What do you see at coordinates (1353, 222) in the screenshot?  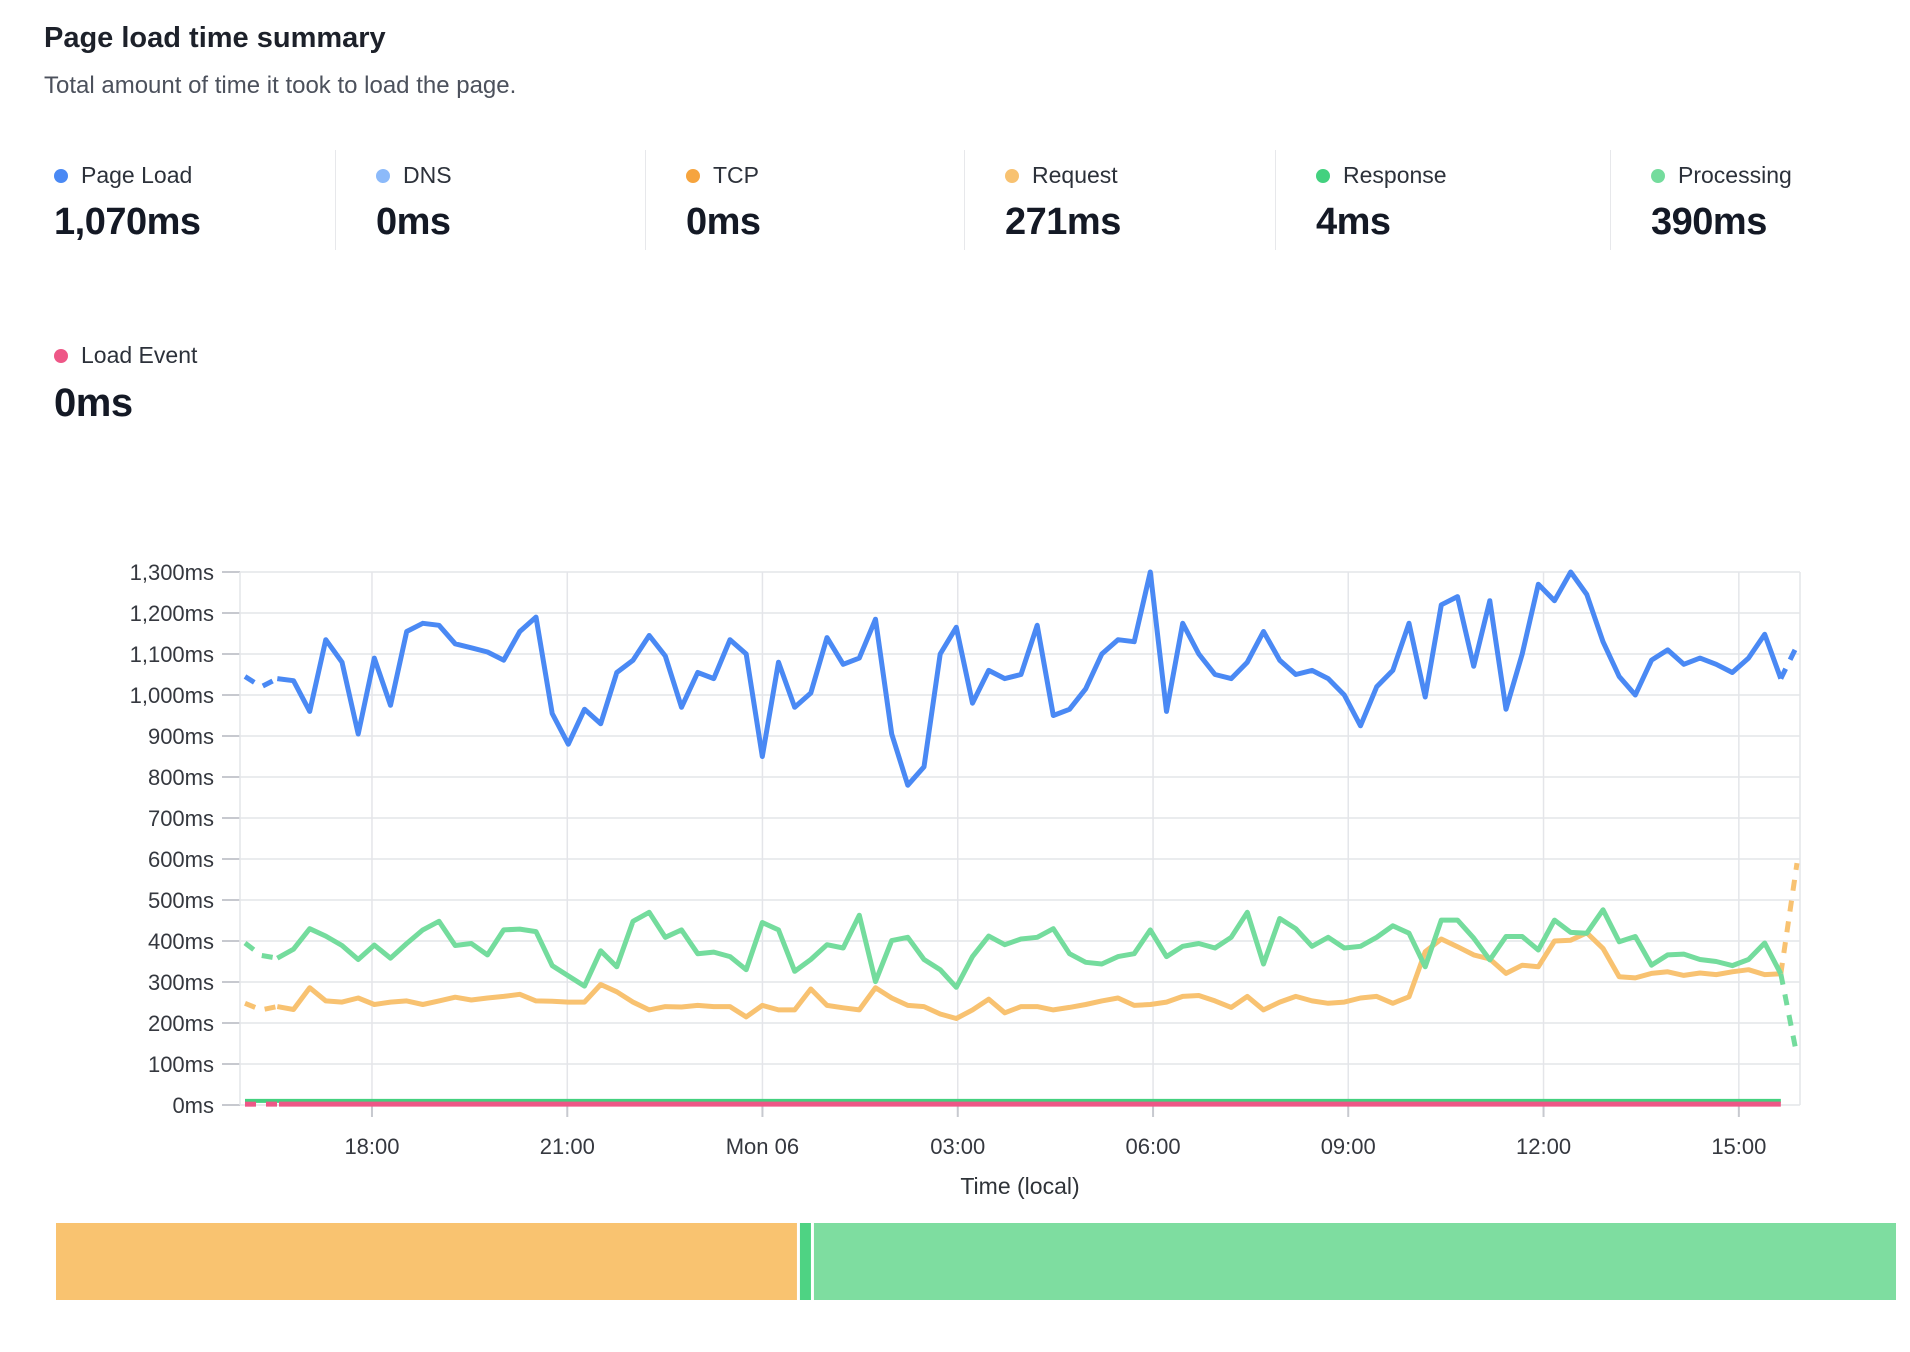 I see `metric-value: 4ms` at bounding box center [1353, 222].